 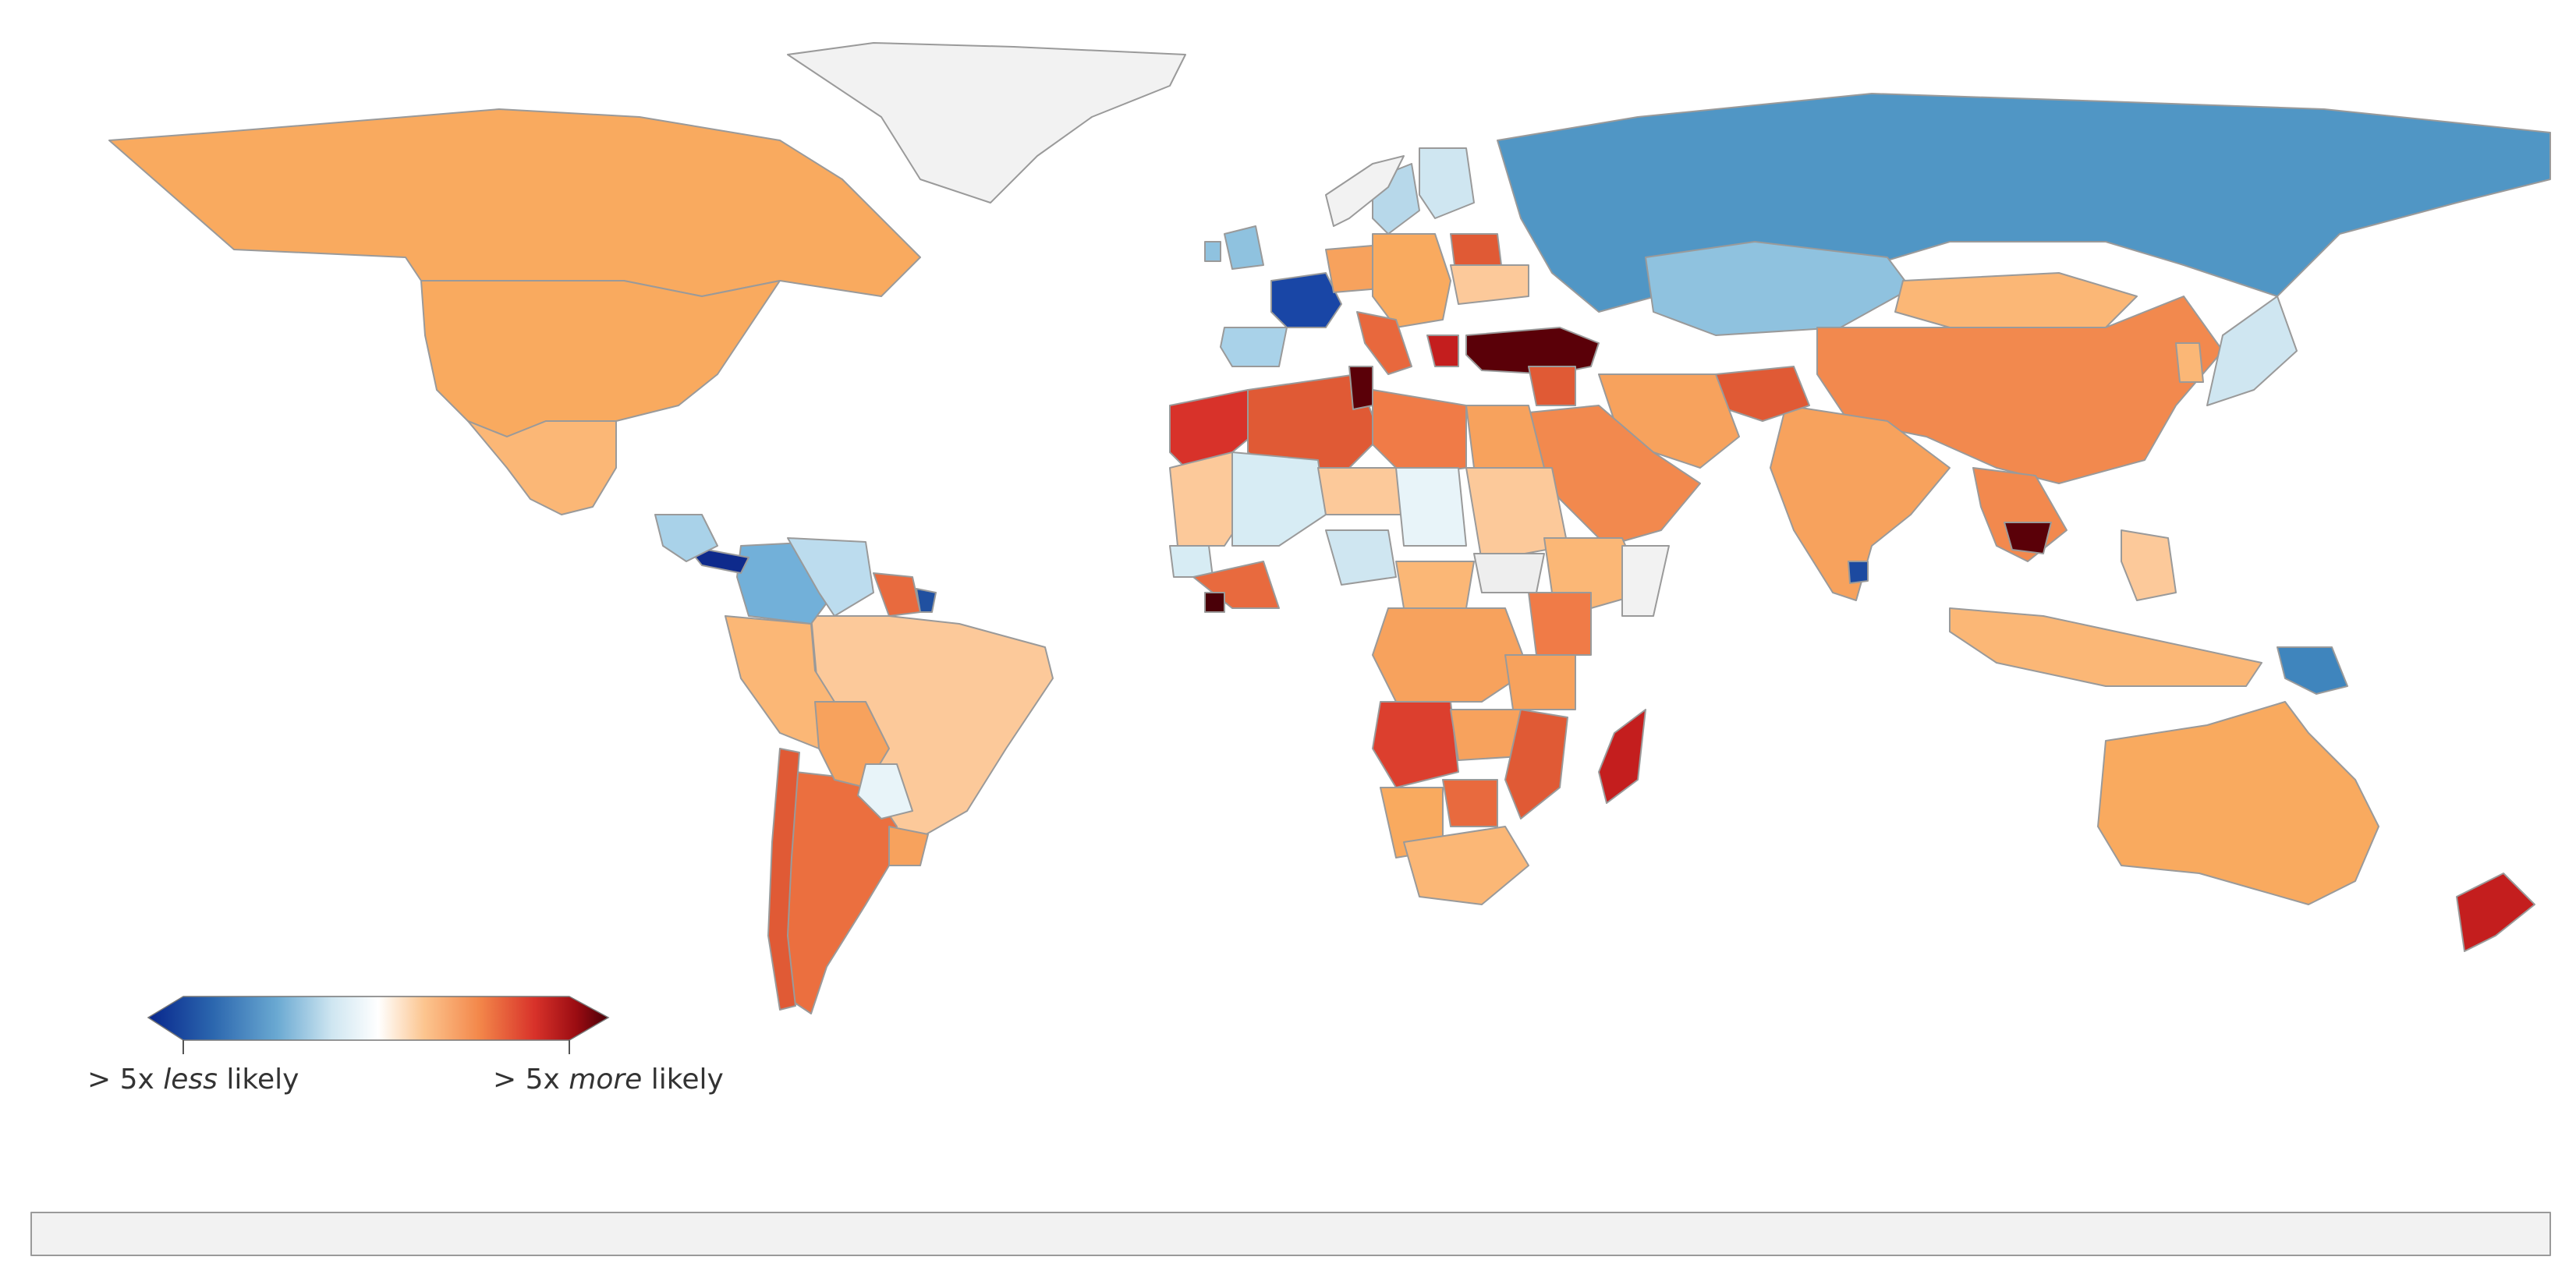 I want to click on country-indonesia: Indonesia, so click(x=2105, y=647).